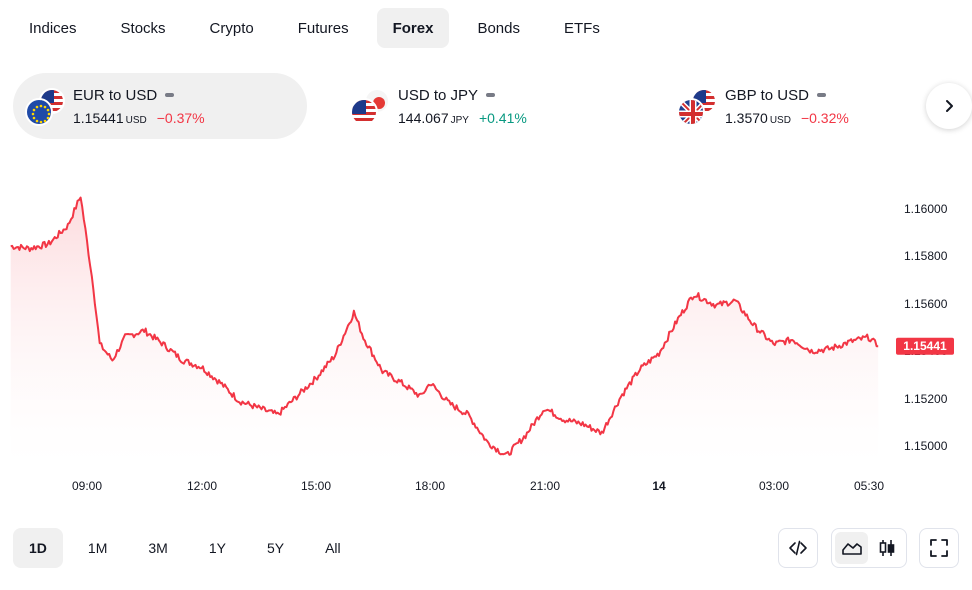  What do you see at coordinates (438, 95) in the screenshot?
I see `card-title: USD to JPY` at bounding box center [438, 95].